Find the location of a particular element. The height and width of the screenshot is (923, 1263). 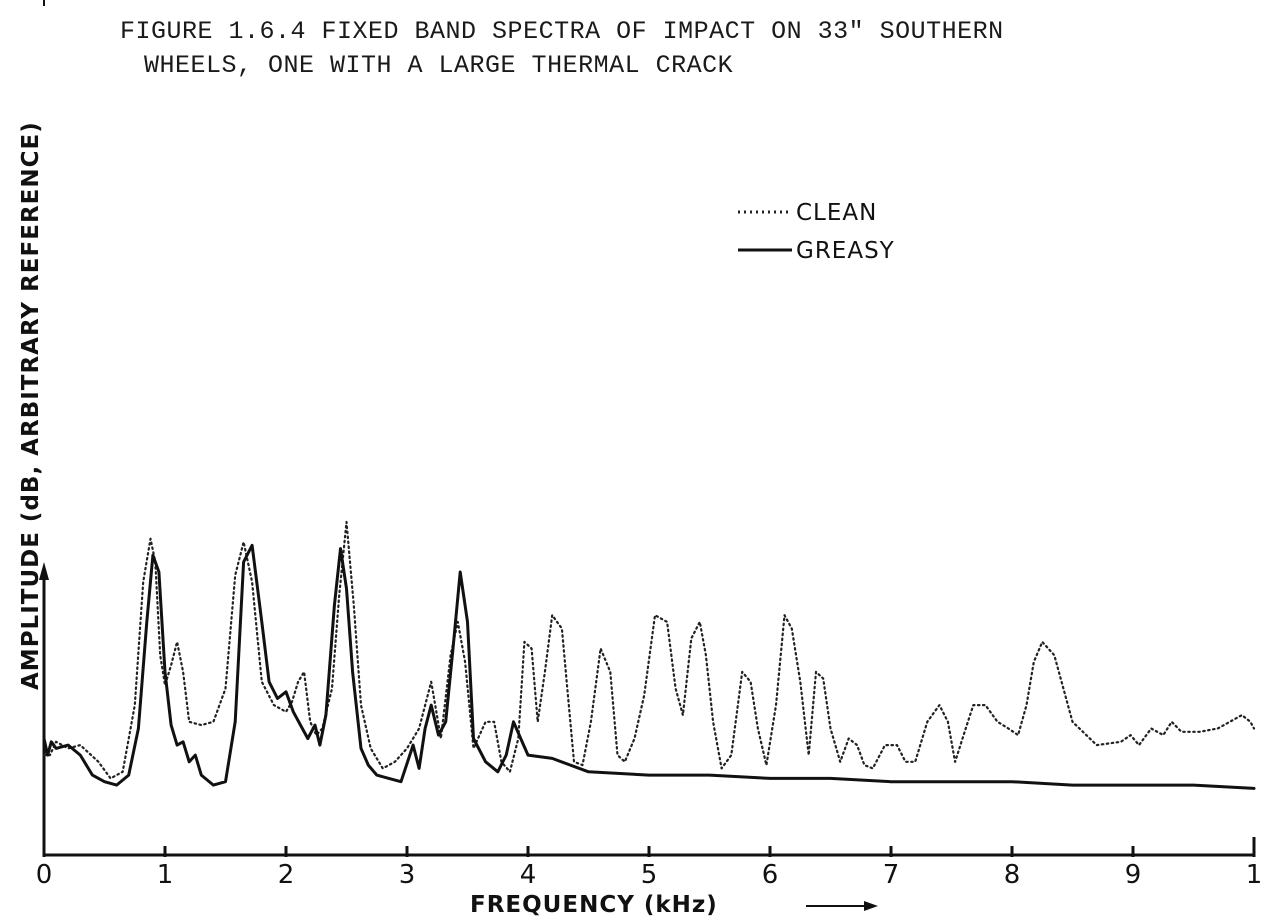

legend-greasy-label: GREASY is located at coordinates (845, 251).